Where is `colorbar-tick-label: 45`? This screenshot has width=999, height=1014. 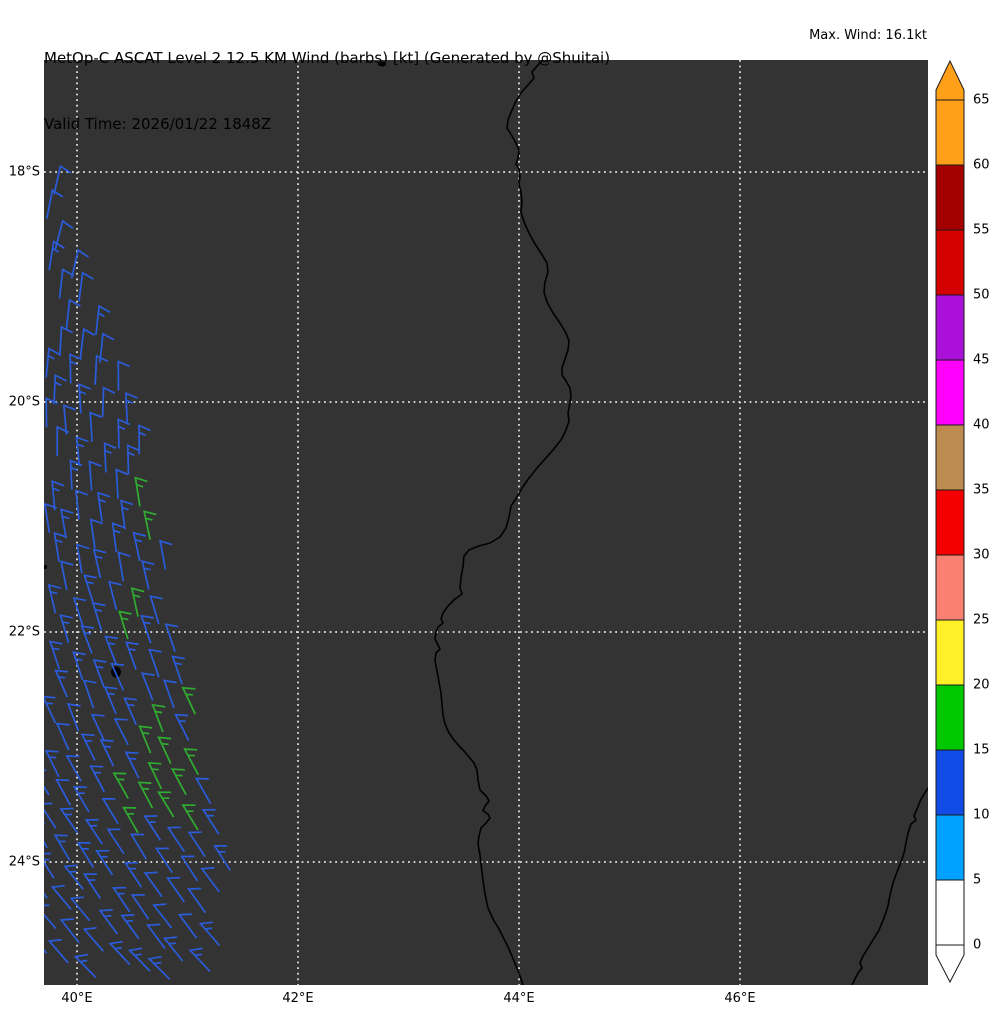
colorbar-tick-label: 45 is located at coordinates (981, 360).